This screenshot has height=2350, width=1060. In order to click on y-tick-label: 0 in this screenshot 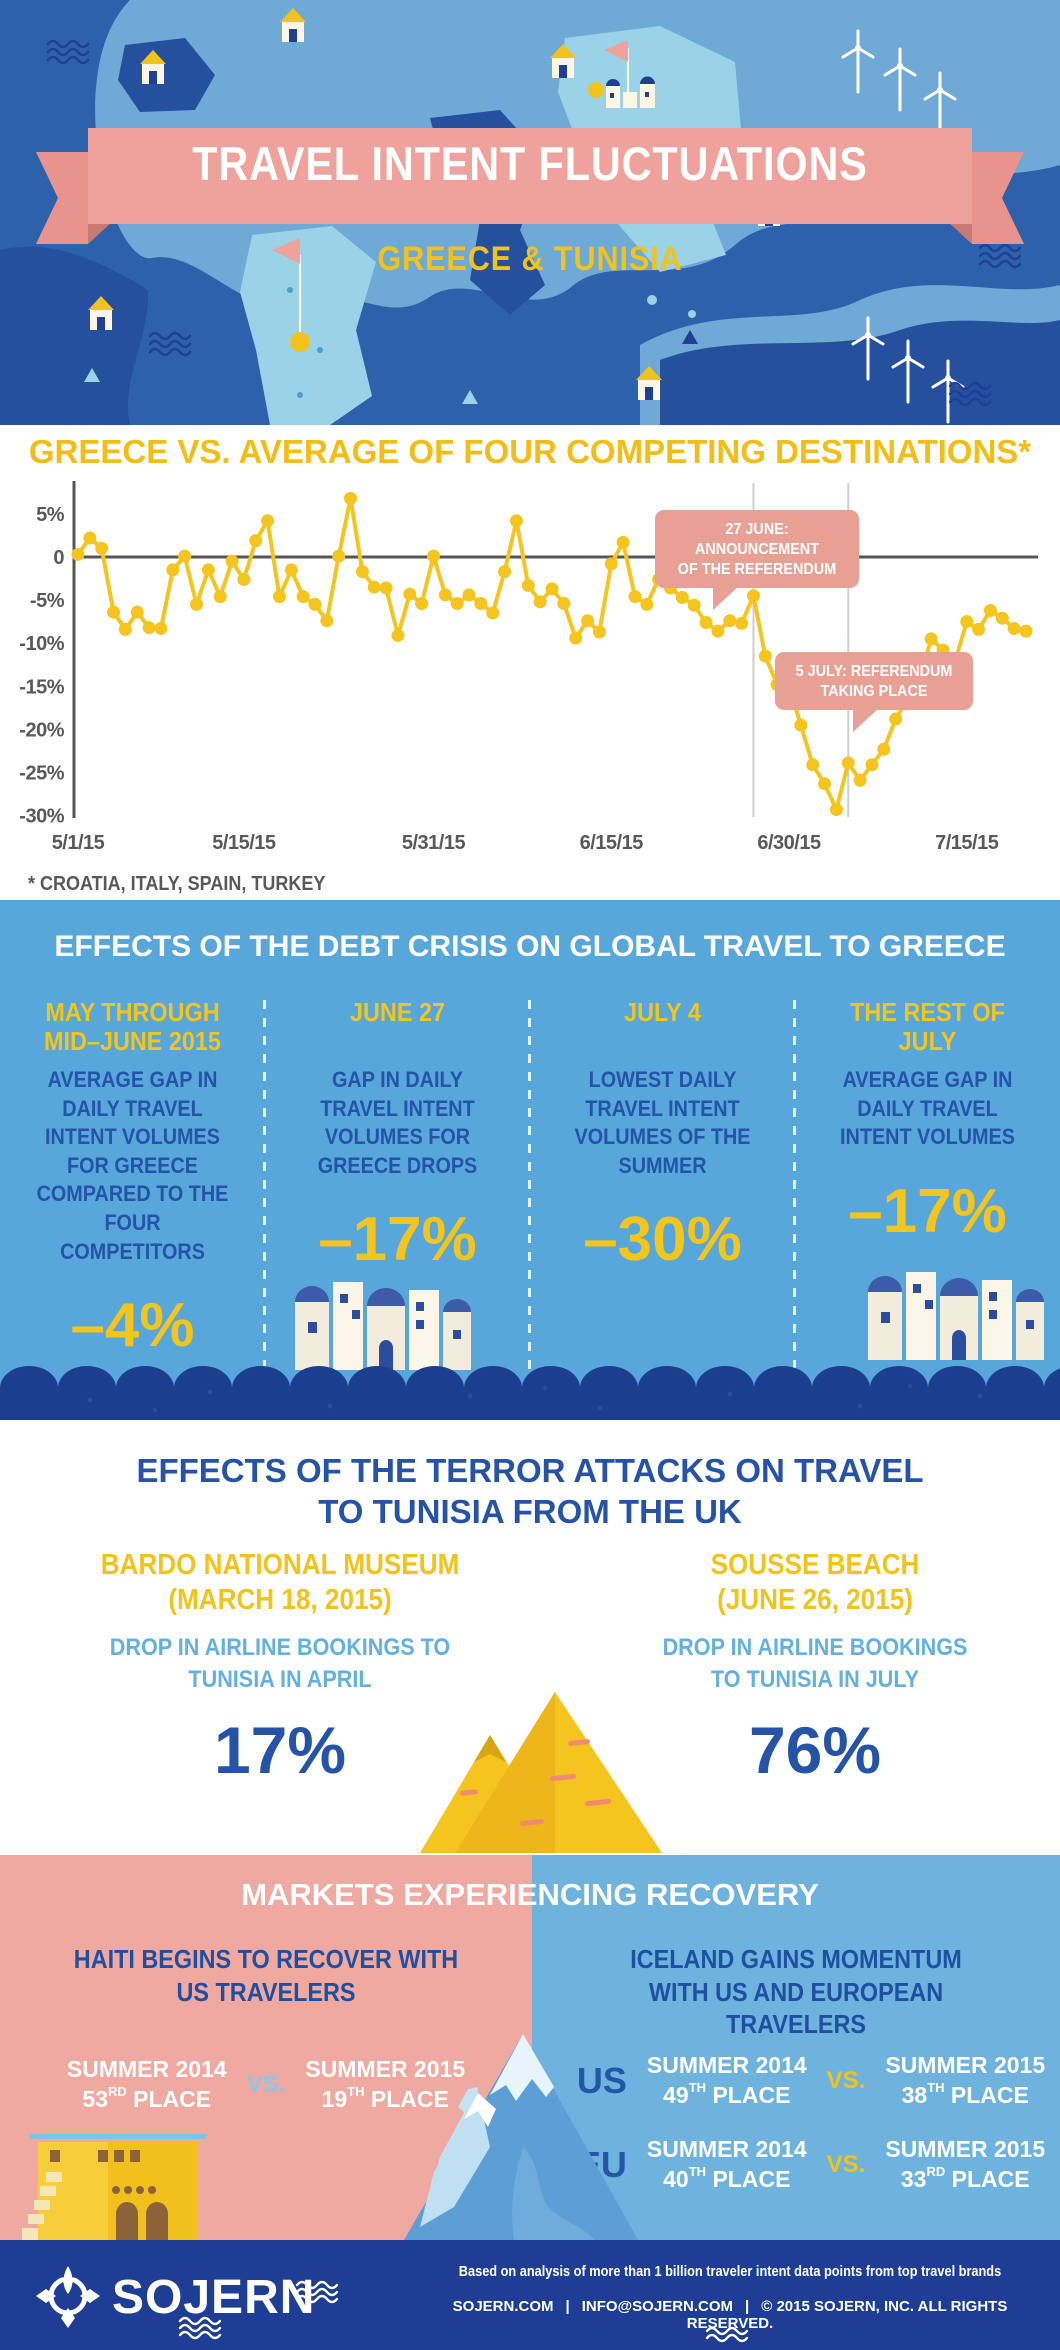, I will do `click(58, 558)`.